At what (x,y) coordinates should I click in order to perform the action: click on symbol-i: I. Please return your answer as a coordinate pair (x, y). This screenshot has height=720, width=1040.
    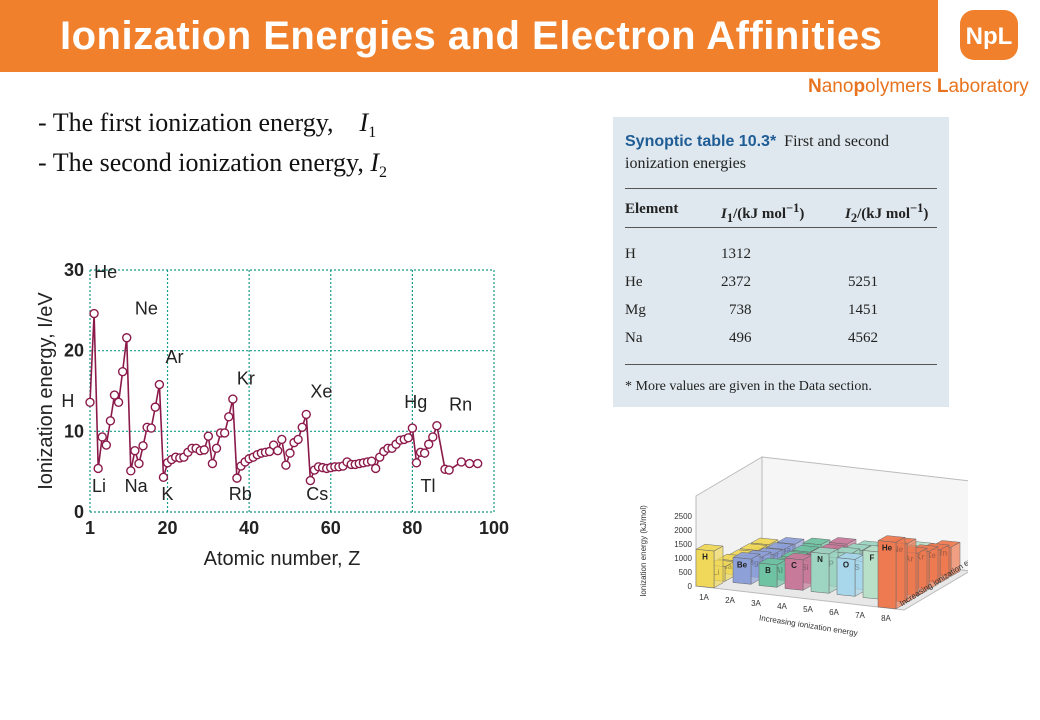
    Looking at the image, I should click on (364, 122).